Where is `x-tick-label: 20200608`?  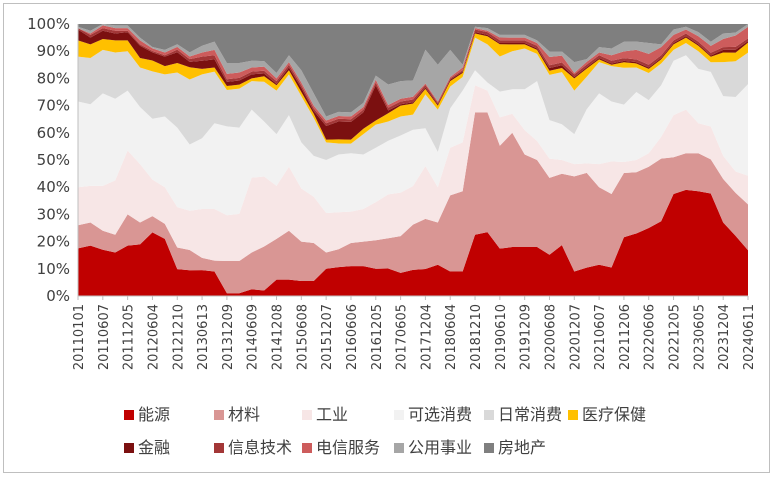
x-tick-label: 20200608 is located at coordinates (550, 337).